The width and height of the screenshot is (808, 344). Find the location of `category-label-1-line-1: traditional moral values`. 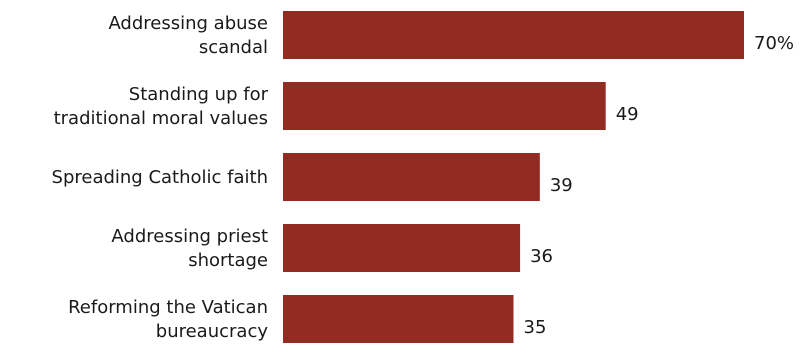

category-label-1-line-1: traditional moral values is located at coordinates (161, 118).